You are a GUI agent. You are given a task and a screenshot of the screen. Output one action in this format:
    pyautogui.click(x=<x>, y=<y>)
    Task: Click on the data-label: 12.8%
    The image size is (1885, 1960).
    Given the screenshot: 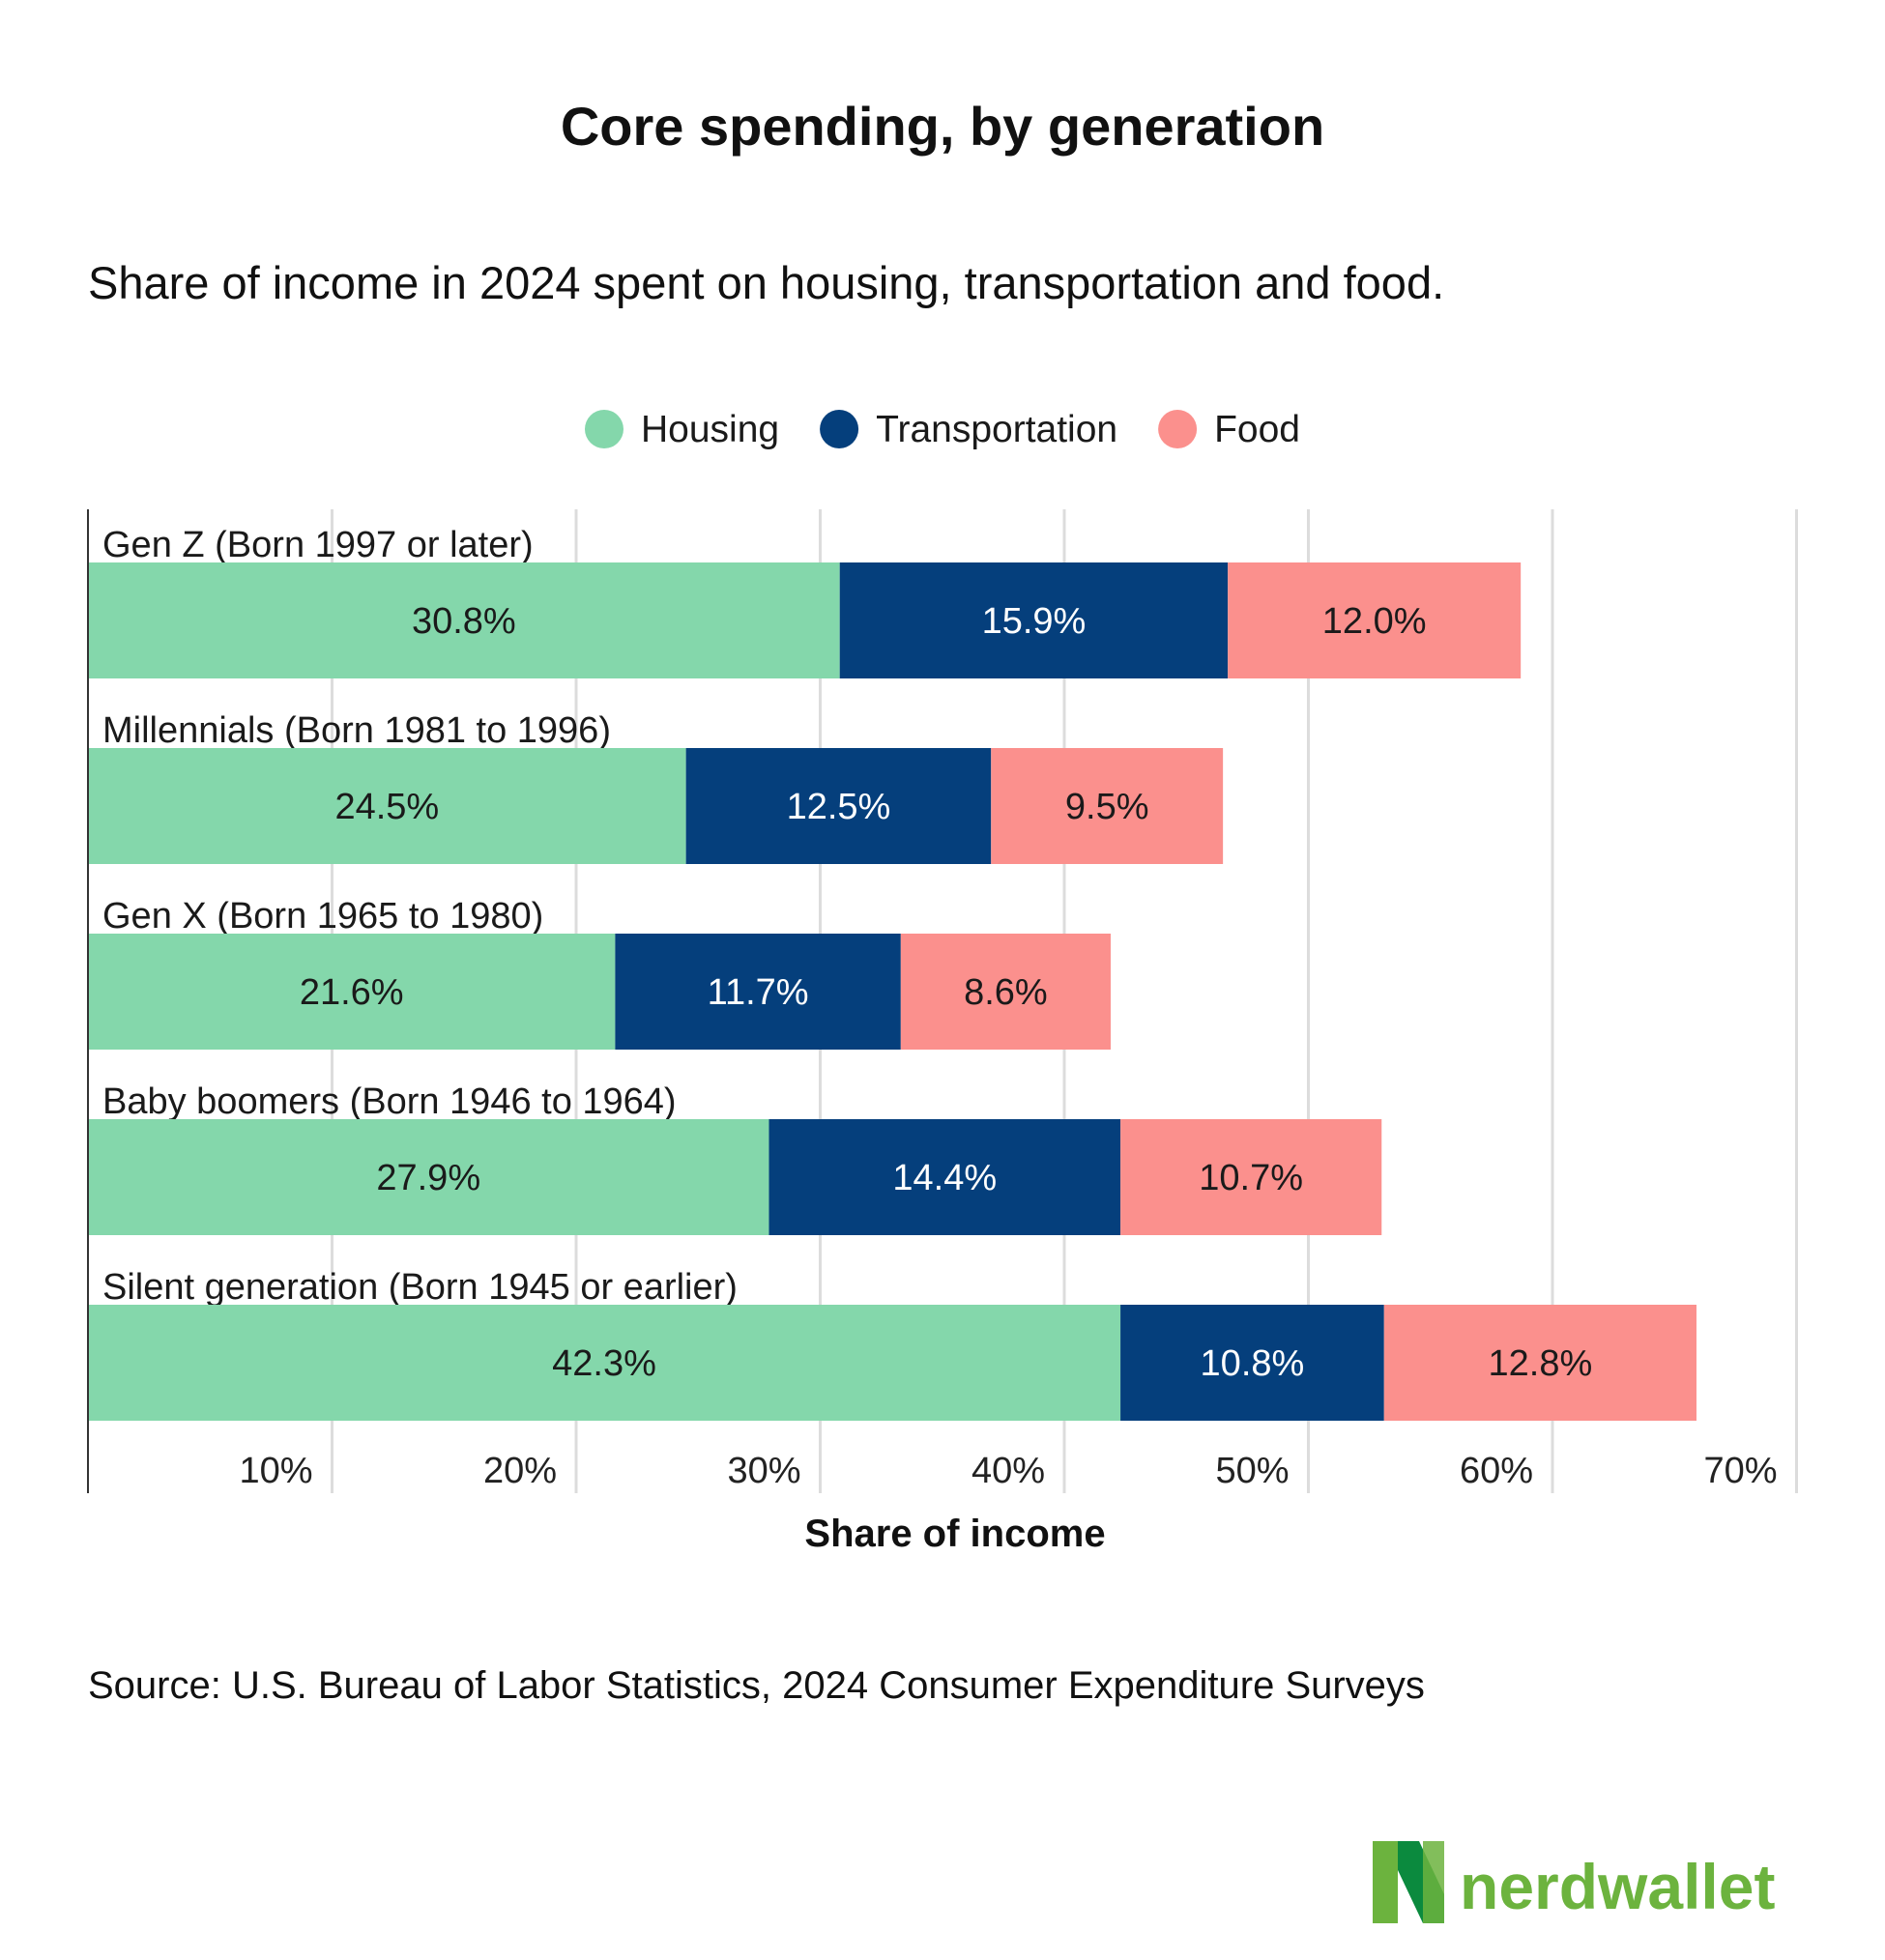 What is the action you would take?
    pyautogui.click(x=1541, y=1363)
    